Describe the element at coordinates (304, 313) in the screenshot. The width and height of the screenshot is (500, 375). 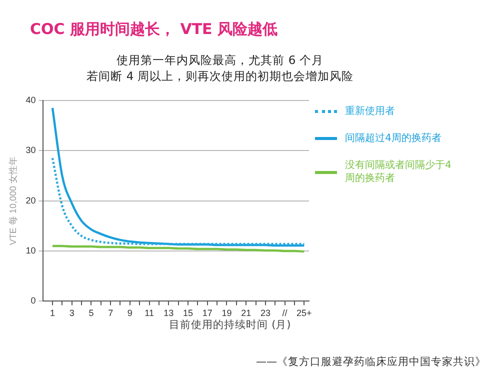
I see `x-tick-label: 25+` at that location.